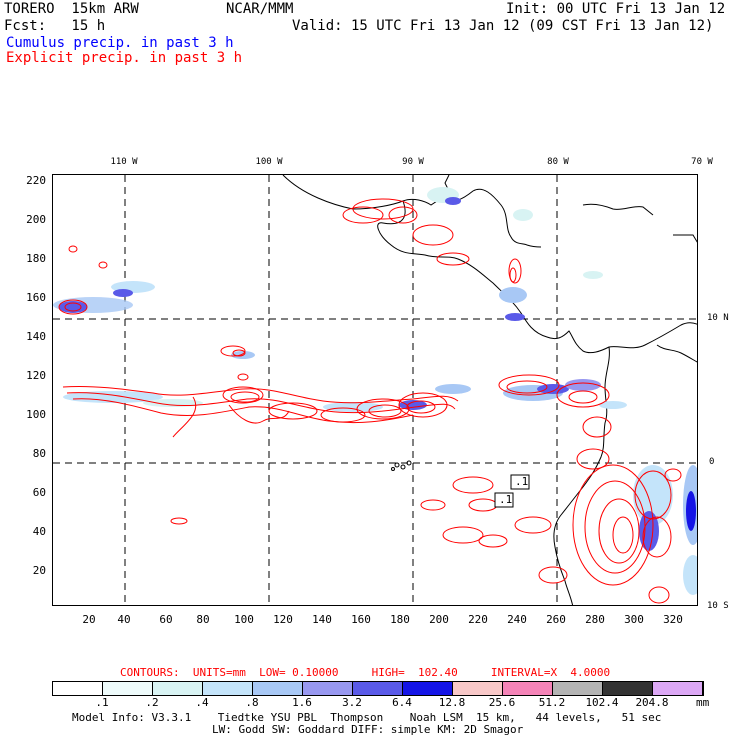  I want to click on colorbar-unit: mm, so click(703, 702).